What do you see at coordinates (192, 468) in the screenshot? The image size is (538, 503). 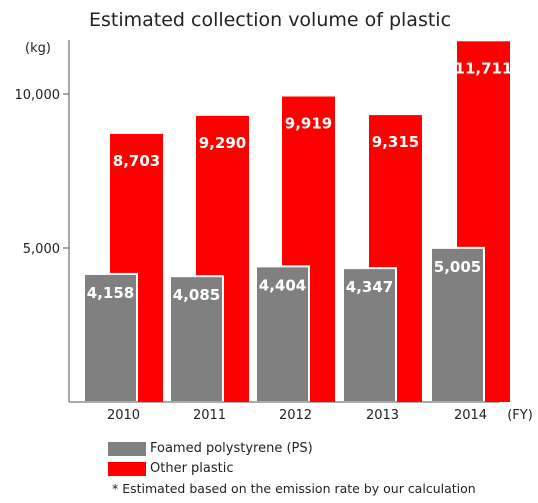 I see `legend-label-other: Other plastic` at bounding box center [192, 468].